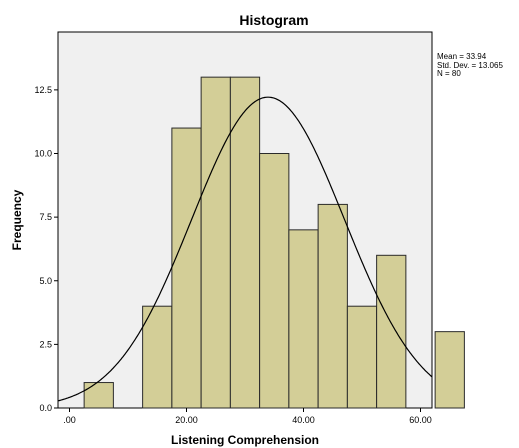 This screenshot has height=448, width=519. Describe the element at coordinates (45, 281) in the screenshot. I see `y-tick-label-2: 5.0` at that location.